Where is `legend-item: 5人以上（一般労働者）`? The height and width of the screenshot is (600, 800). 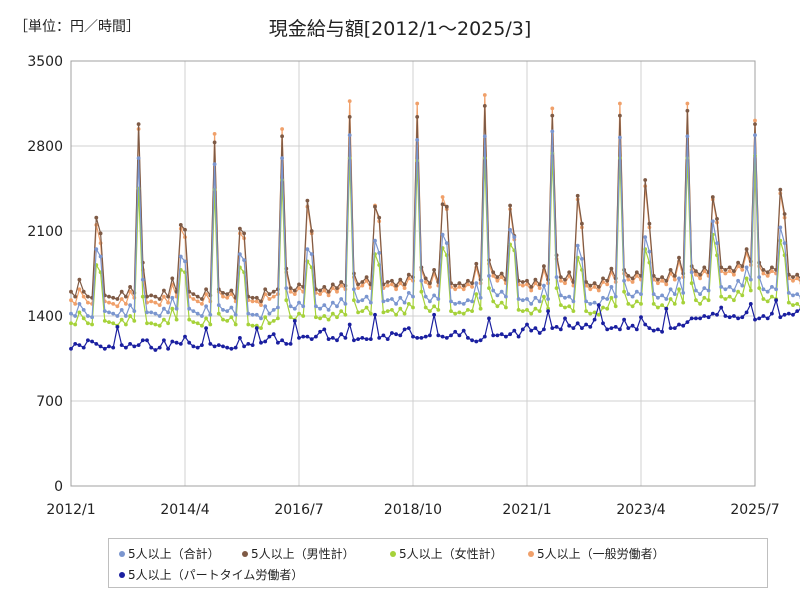 legend-item: 5人以上（一般労働者） is located at coordinates (596, 553).